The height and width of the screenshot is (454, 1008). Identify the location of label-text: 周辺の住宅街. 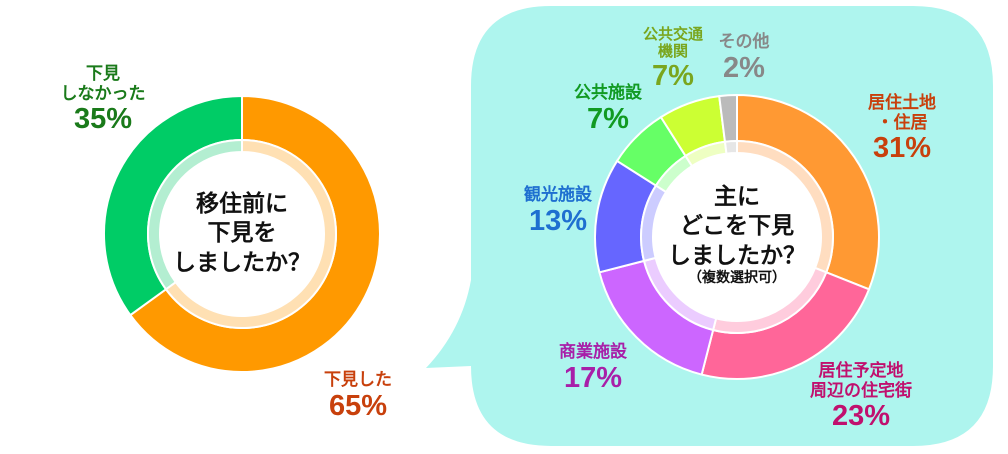
(861, 390).